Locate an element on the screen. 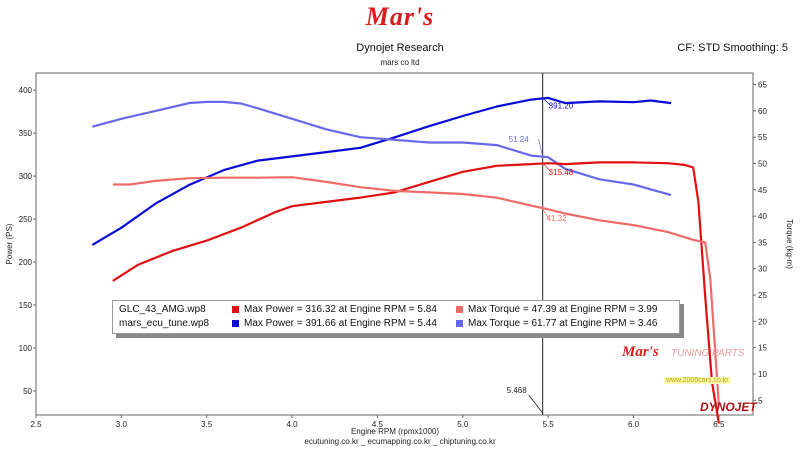 This screenshot has height=450, width=800. annotation-value: 41.32 is located at coordinates (557, 218).